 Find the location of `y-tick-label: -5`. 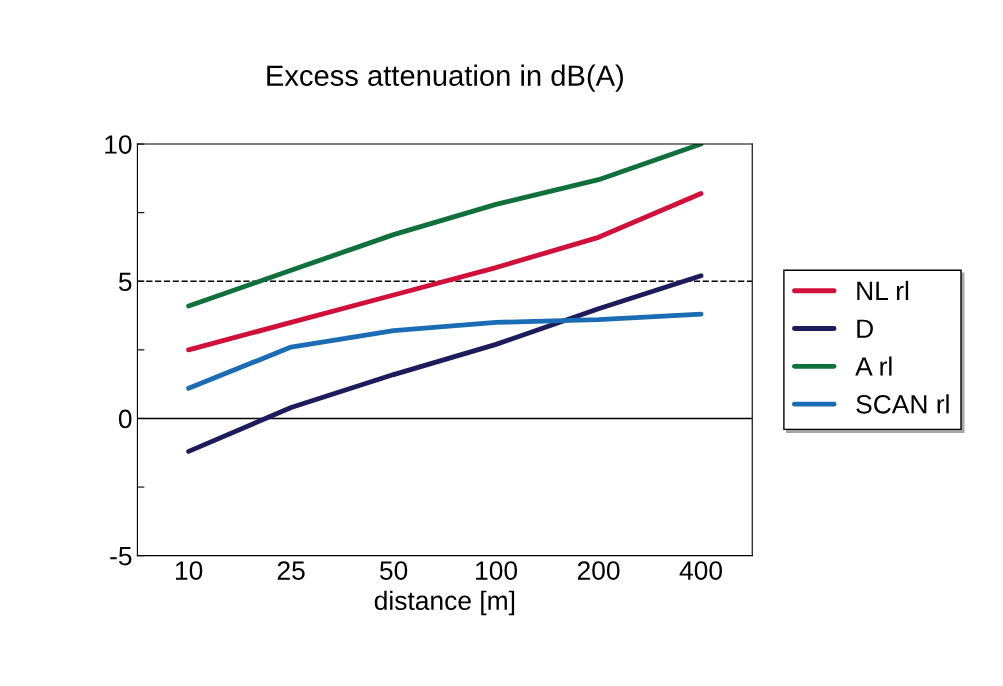

y-tick-label: -5 is located at coordinates (121, 556).